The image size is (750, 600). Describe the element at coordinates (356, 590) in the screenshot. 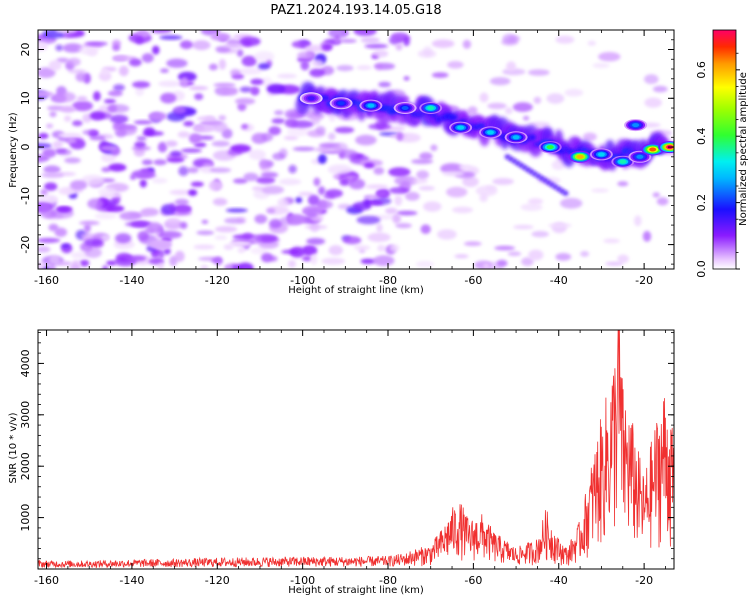

I see `snr-x-label: Height of straight line (km)` at that location.